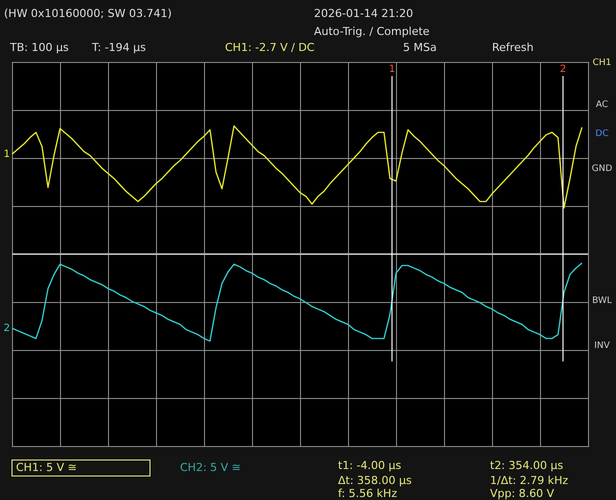 This screenshot has height=500, width=616. I want to click on text: CH1, so click(602, 63).